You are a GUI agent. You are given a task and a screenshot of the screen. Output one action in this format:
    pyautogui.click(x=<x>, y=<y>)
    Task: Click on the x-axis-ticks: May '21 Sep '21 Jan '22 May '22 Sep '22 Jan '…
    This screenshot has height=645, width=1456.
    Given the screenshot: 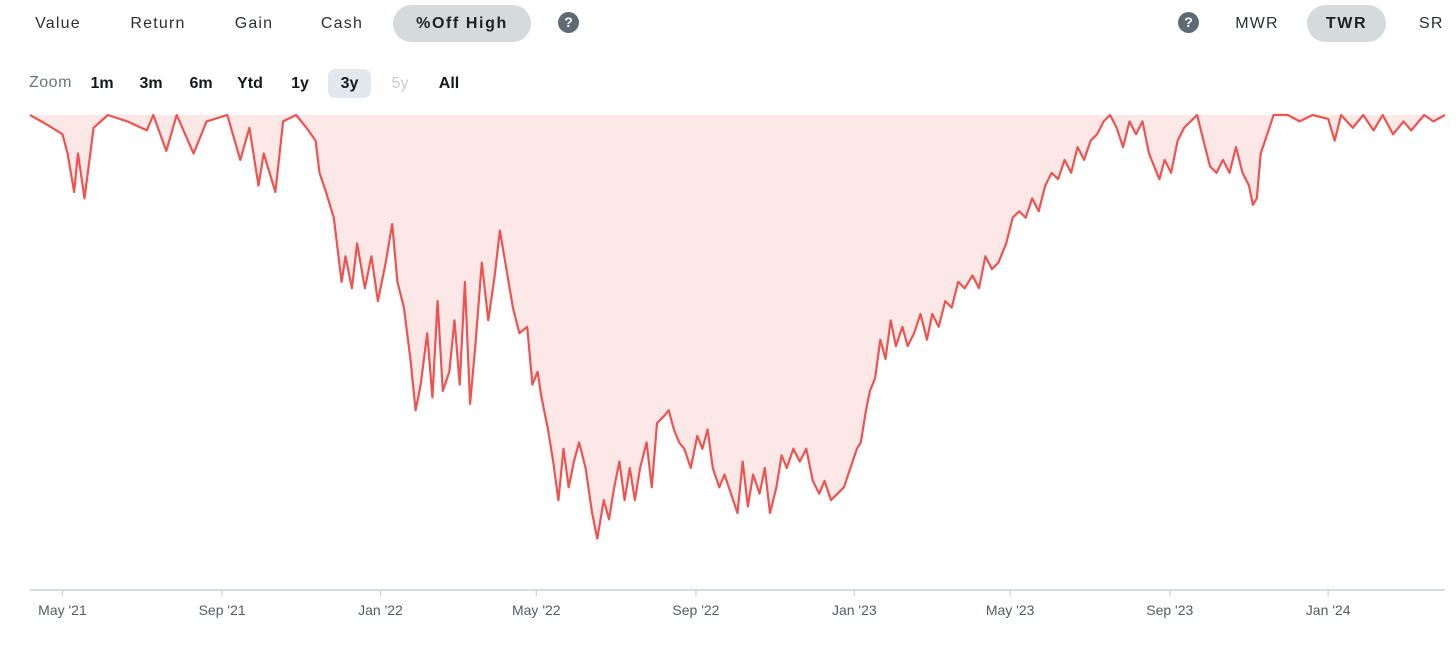 What is the action you would take?
    pyautogui.click(x=694, y=604)
    